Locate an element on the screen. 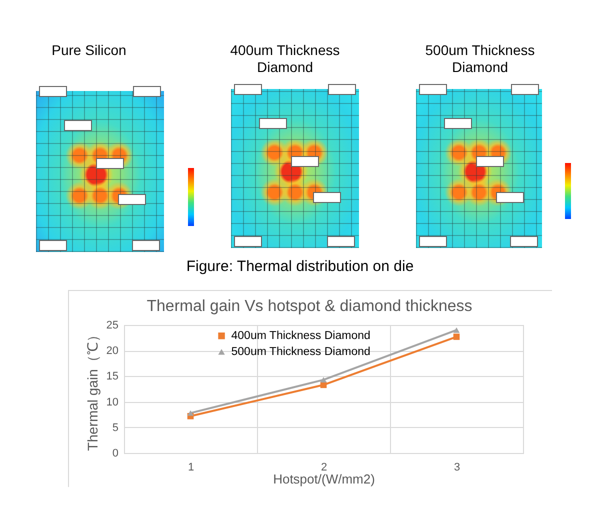  legend-label: 400um Thickness Diamond is located at coordinates (300, 336).